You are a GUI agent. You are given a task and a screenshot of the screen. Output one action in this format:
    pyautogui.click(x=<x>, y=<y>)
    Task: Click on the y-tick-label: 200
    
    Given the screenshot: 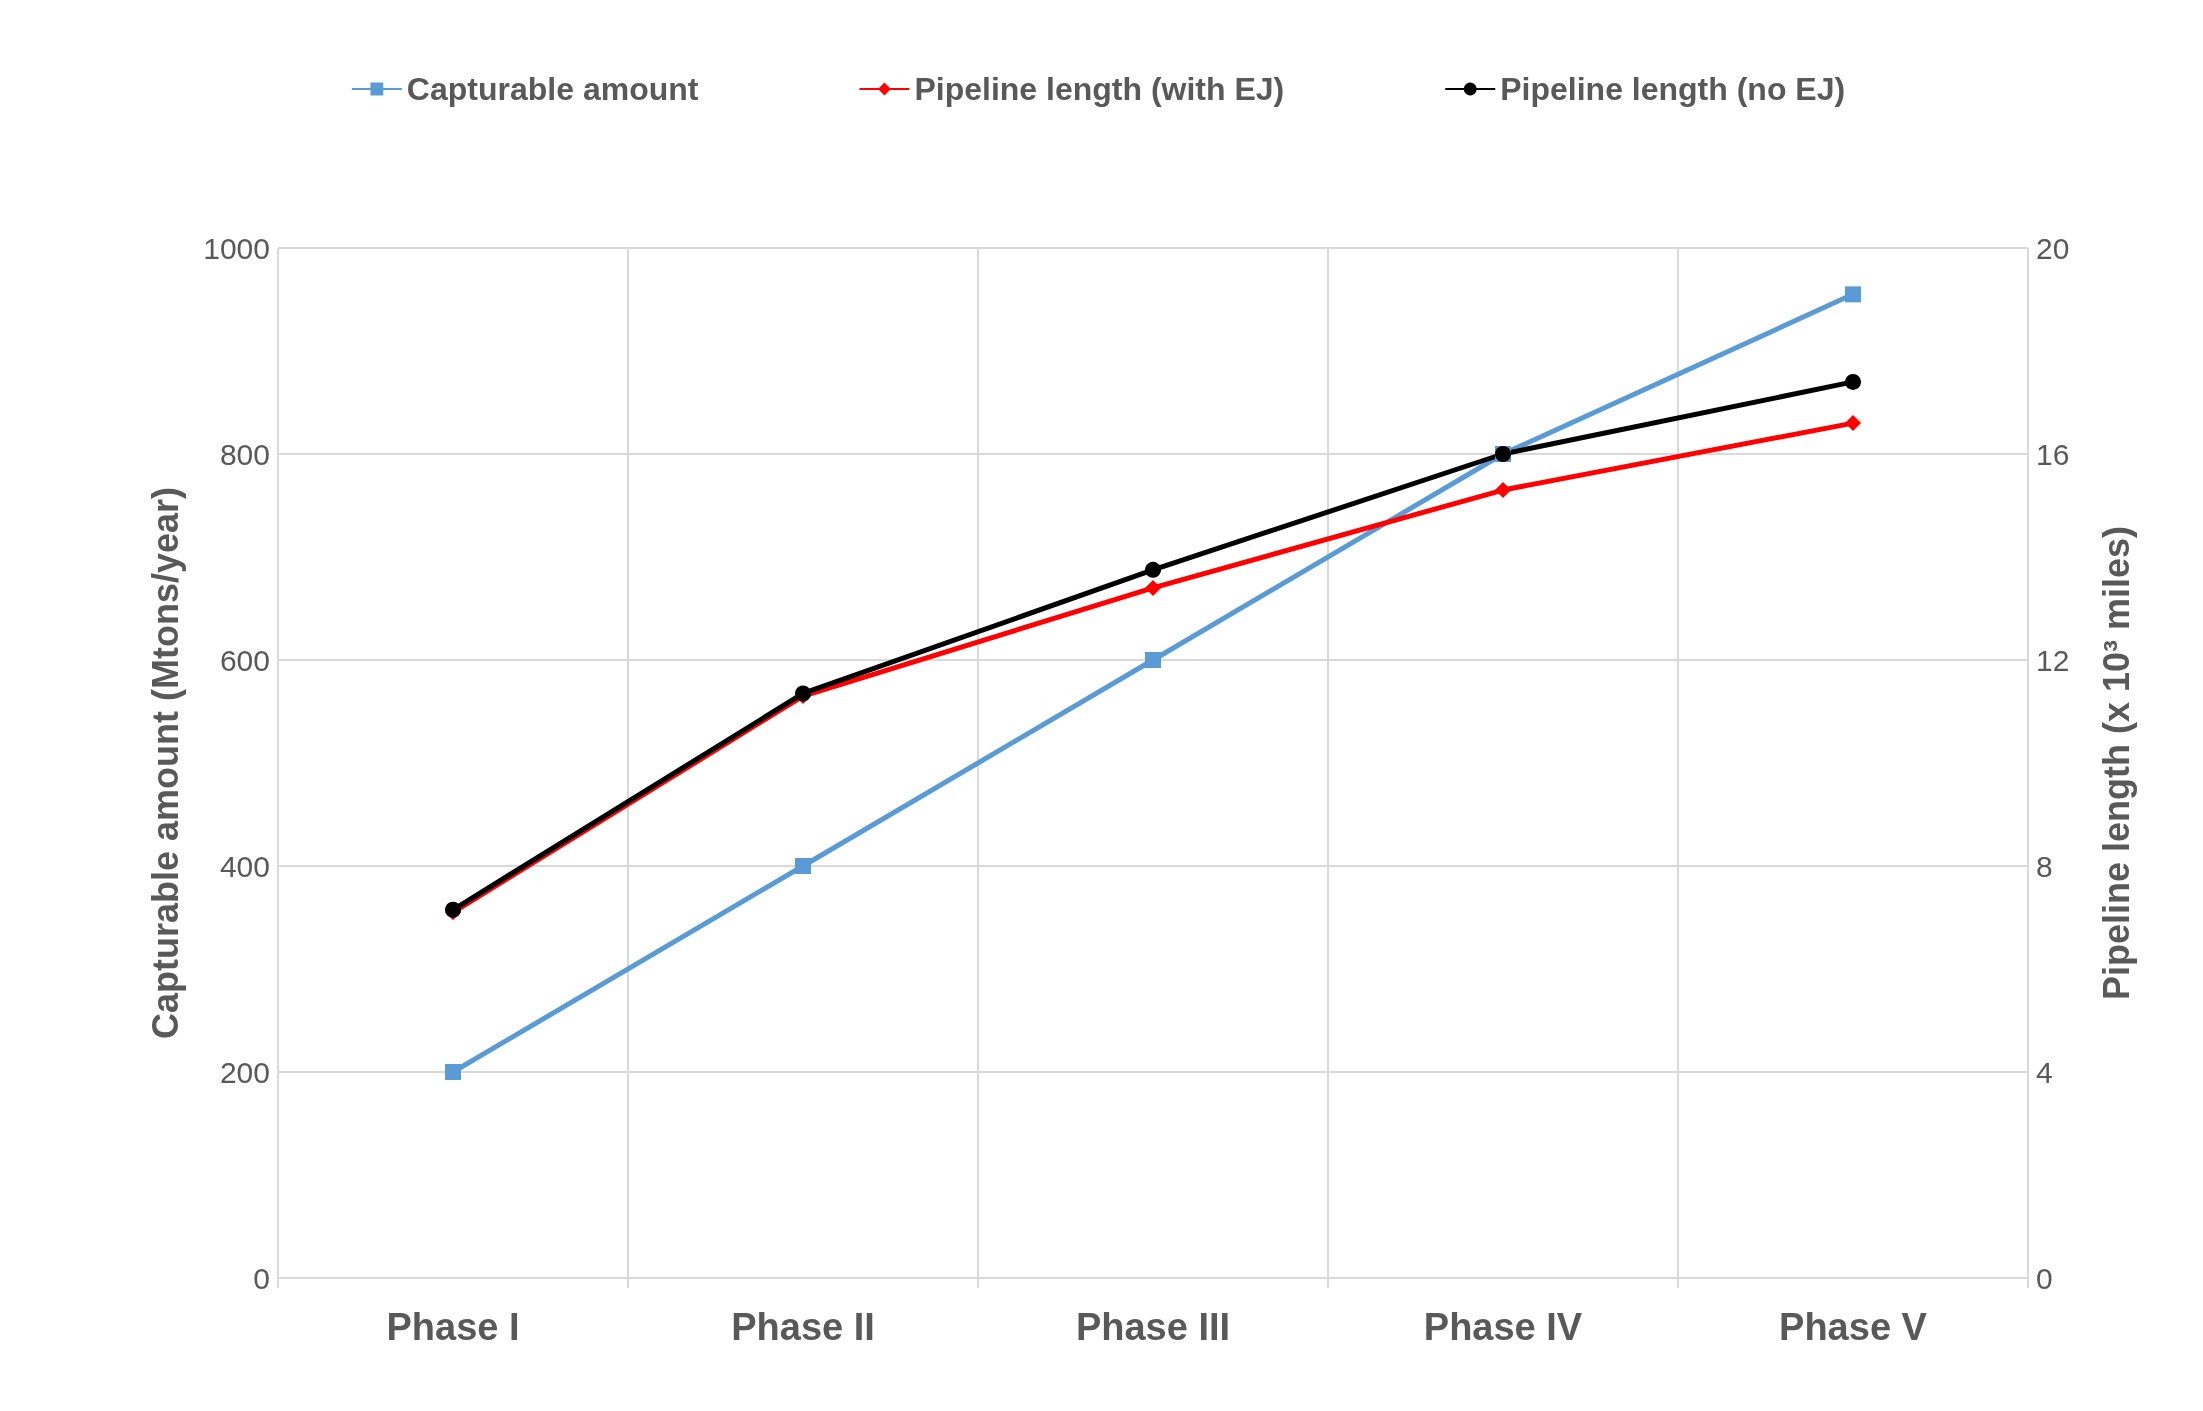 What is the action you would take?
    pyautogui.click(x=244, y=1072)
    